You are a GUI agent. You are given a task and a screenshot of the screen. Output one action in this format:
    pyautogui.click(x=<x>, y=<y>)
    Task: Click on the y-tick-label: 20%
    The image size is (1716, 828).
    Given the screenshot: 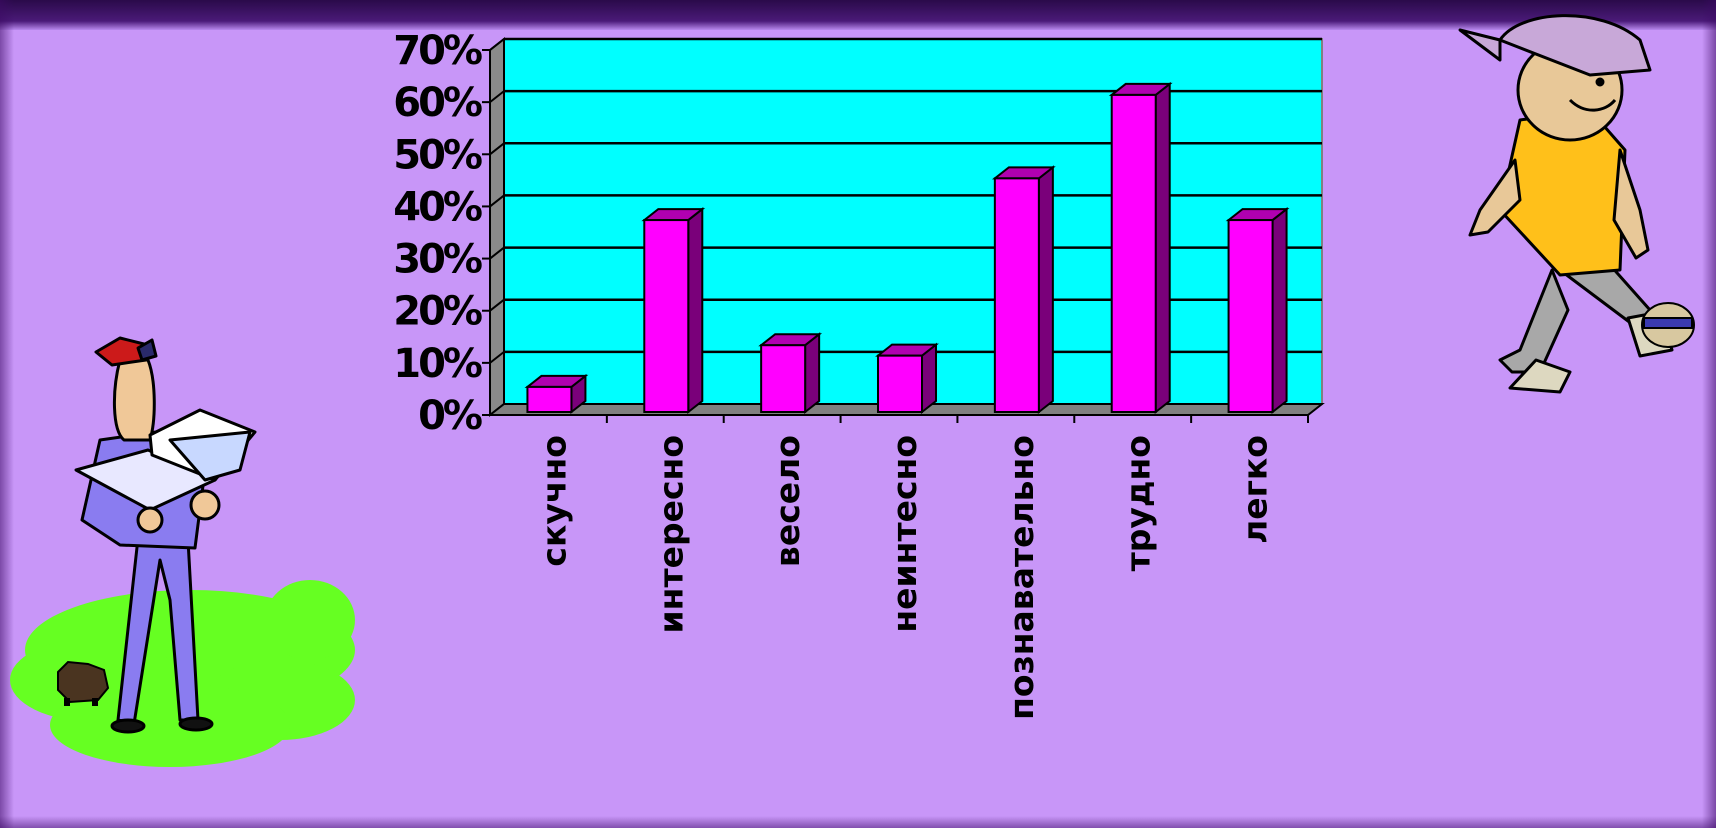 What is the action you would take?
    pyautogui.click(x=437, y=312)
    